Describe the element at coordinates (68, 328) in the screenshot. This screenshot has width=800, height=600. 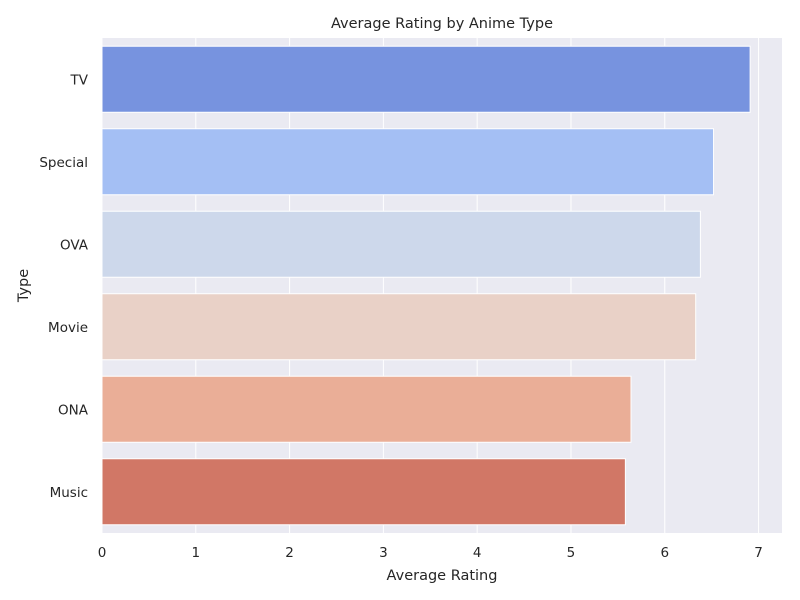
I see `y-tick-label: Movie` at that location.